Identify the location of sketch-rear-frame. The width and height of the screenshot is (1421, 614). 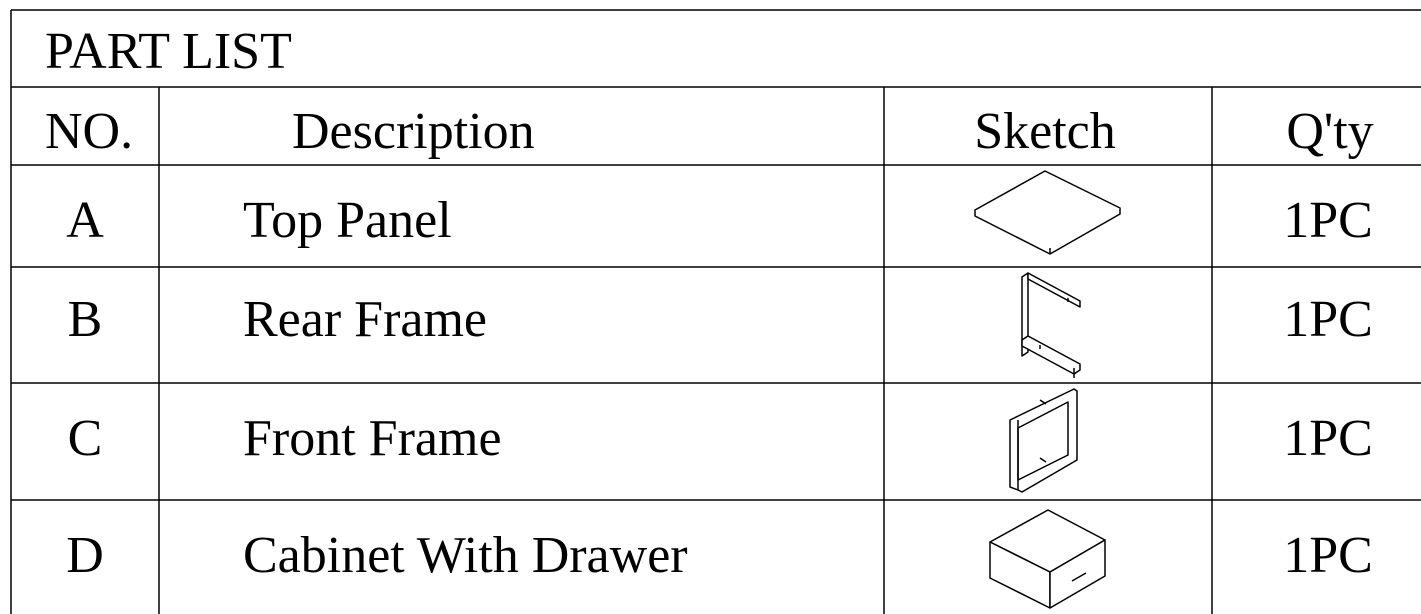
(1051, 325).